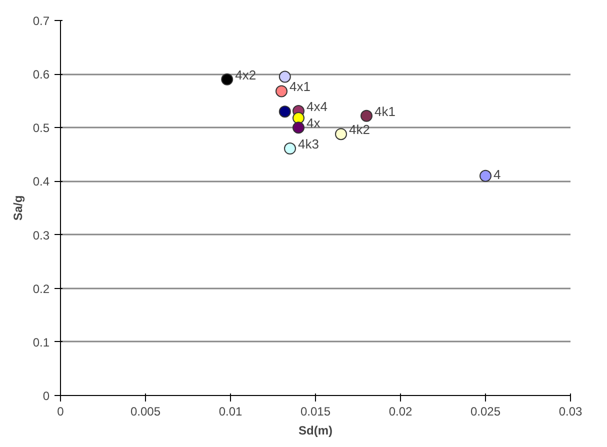 The height and width of the screenshot is (447, 607). What do you see at coordinates (497, 174) in the screenshot?
I see `series-label: 4` at bounding box center [497, 174].